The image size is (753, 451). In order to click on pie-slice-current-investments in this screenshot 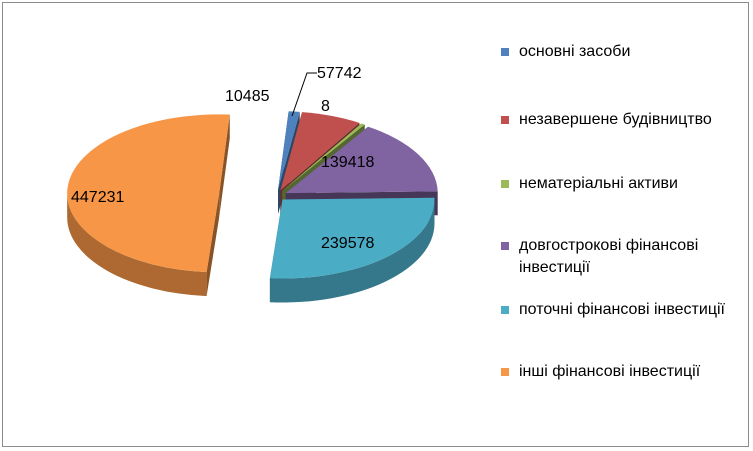, I will do `click(352, 250)`.